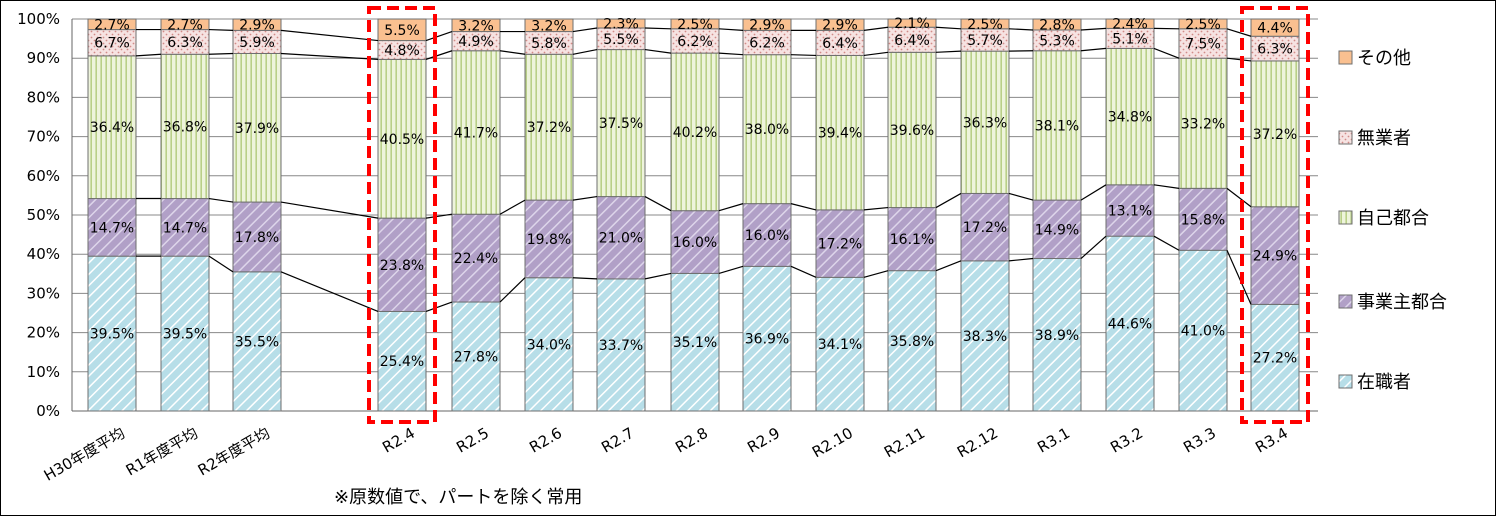 This screenshot has width=1496, height=521. Describe the element at coordinates (476, 42) in the screenshot. I see `data-label-mugyo: 4.9%` at that location.